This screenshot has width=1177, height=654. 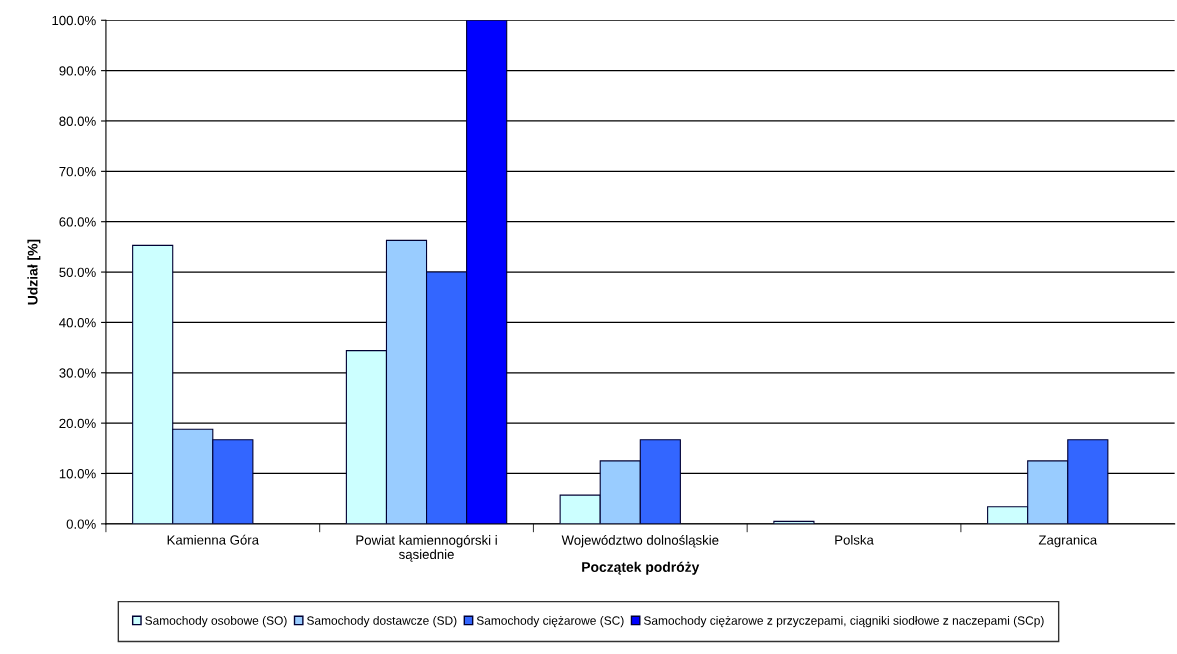 What do you see at coordinates (77, 121) in the screenshot?
I see `y-tick-label: 80.0%` at bounding box center [77, 121].